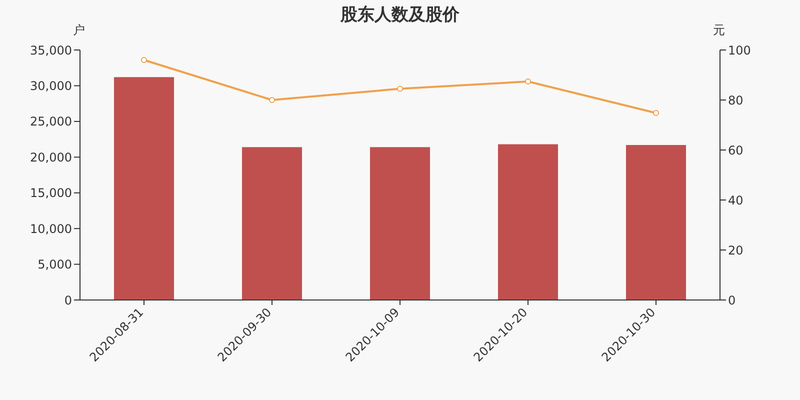 This screenshot has width=800, height=400. Describe the element at coordinates (736, 250) in the screenshot. I see `y2-tick-label: 20` at that location.